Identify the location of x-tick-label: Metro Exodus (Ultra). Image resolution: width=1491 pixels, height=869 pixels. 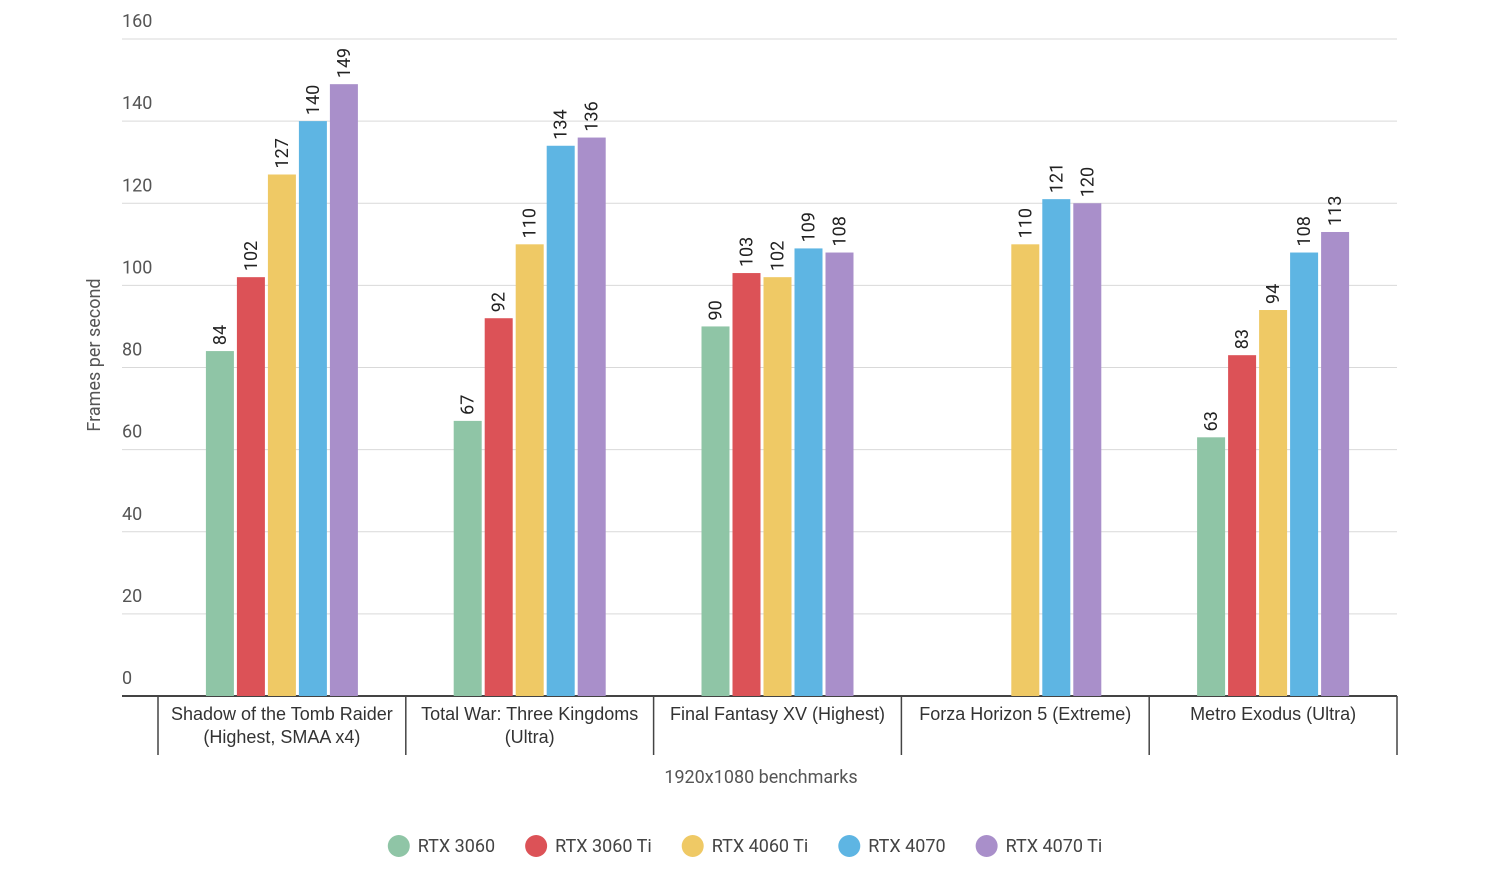
(1273, 714).